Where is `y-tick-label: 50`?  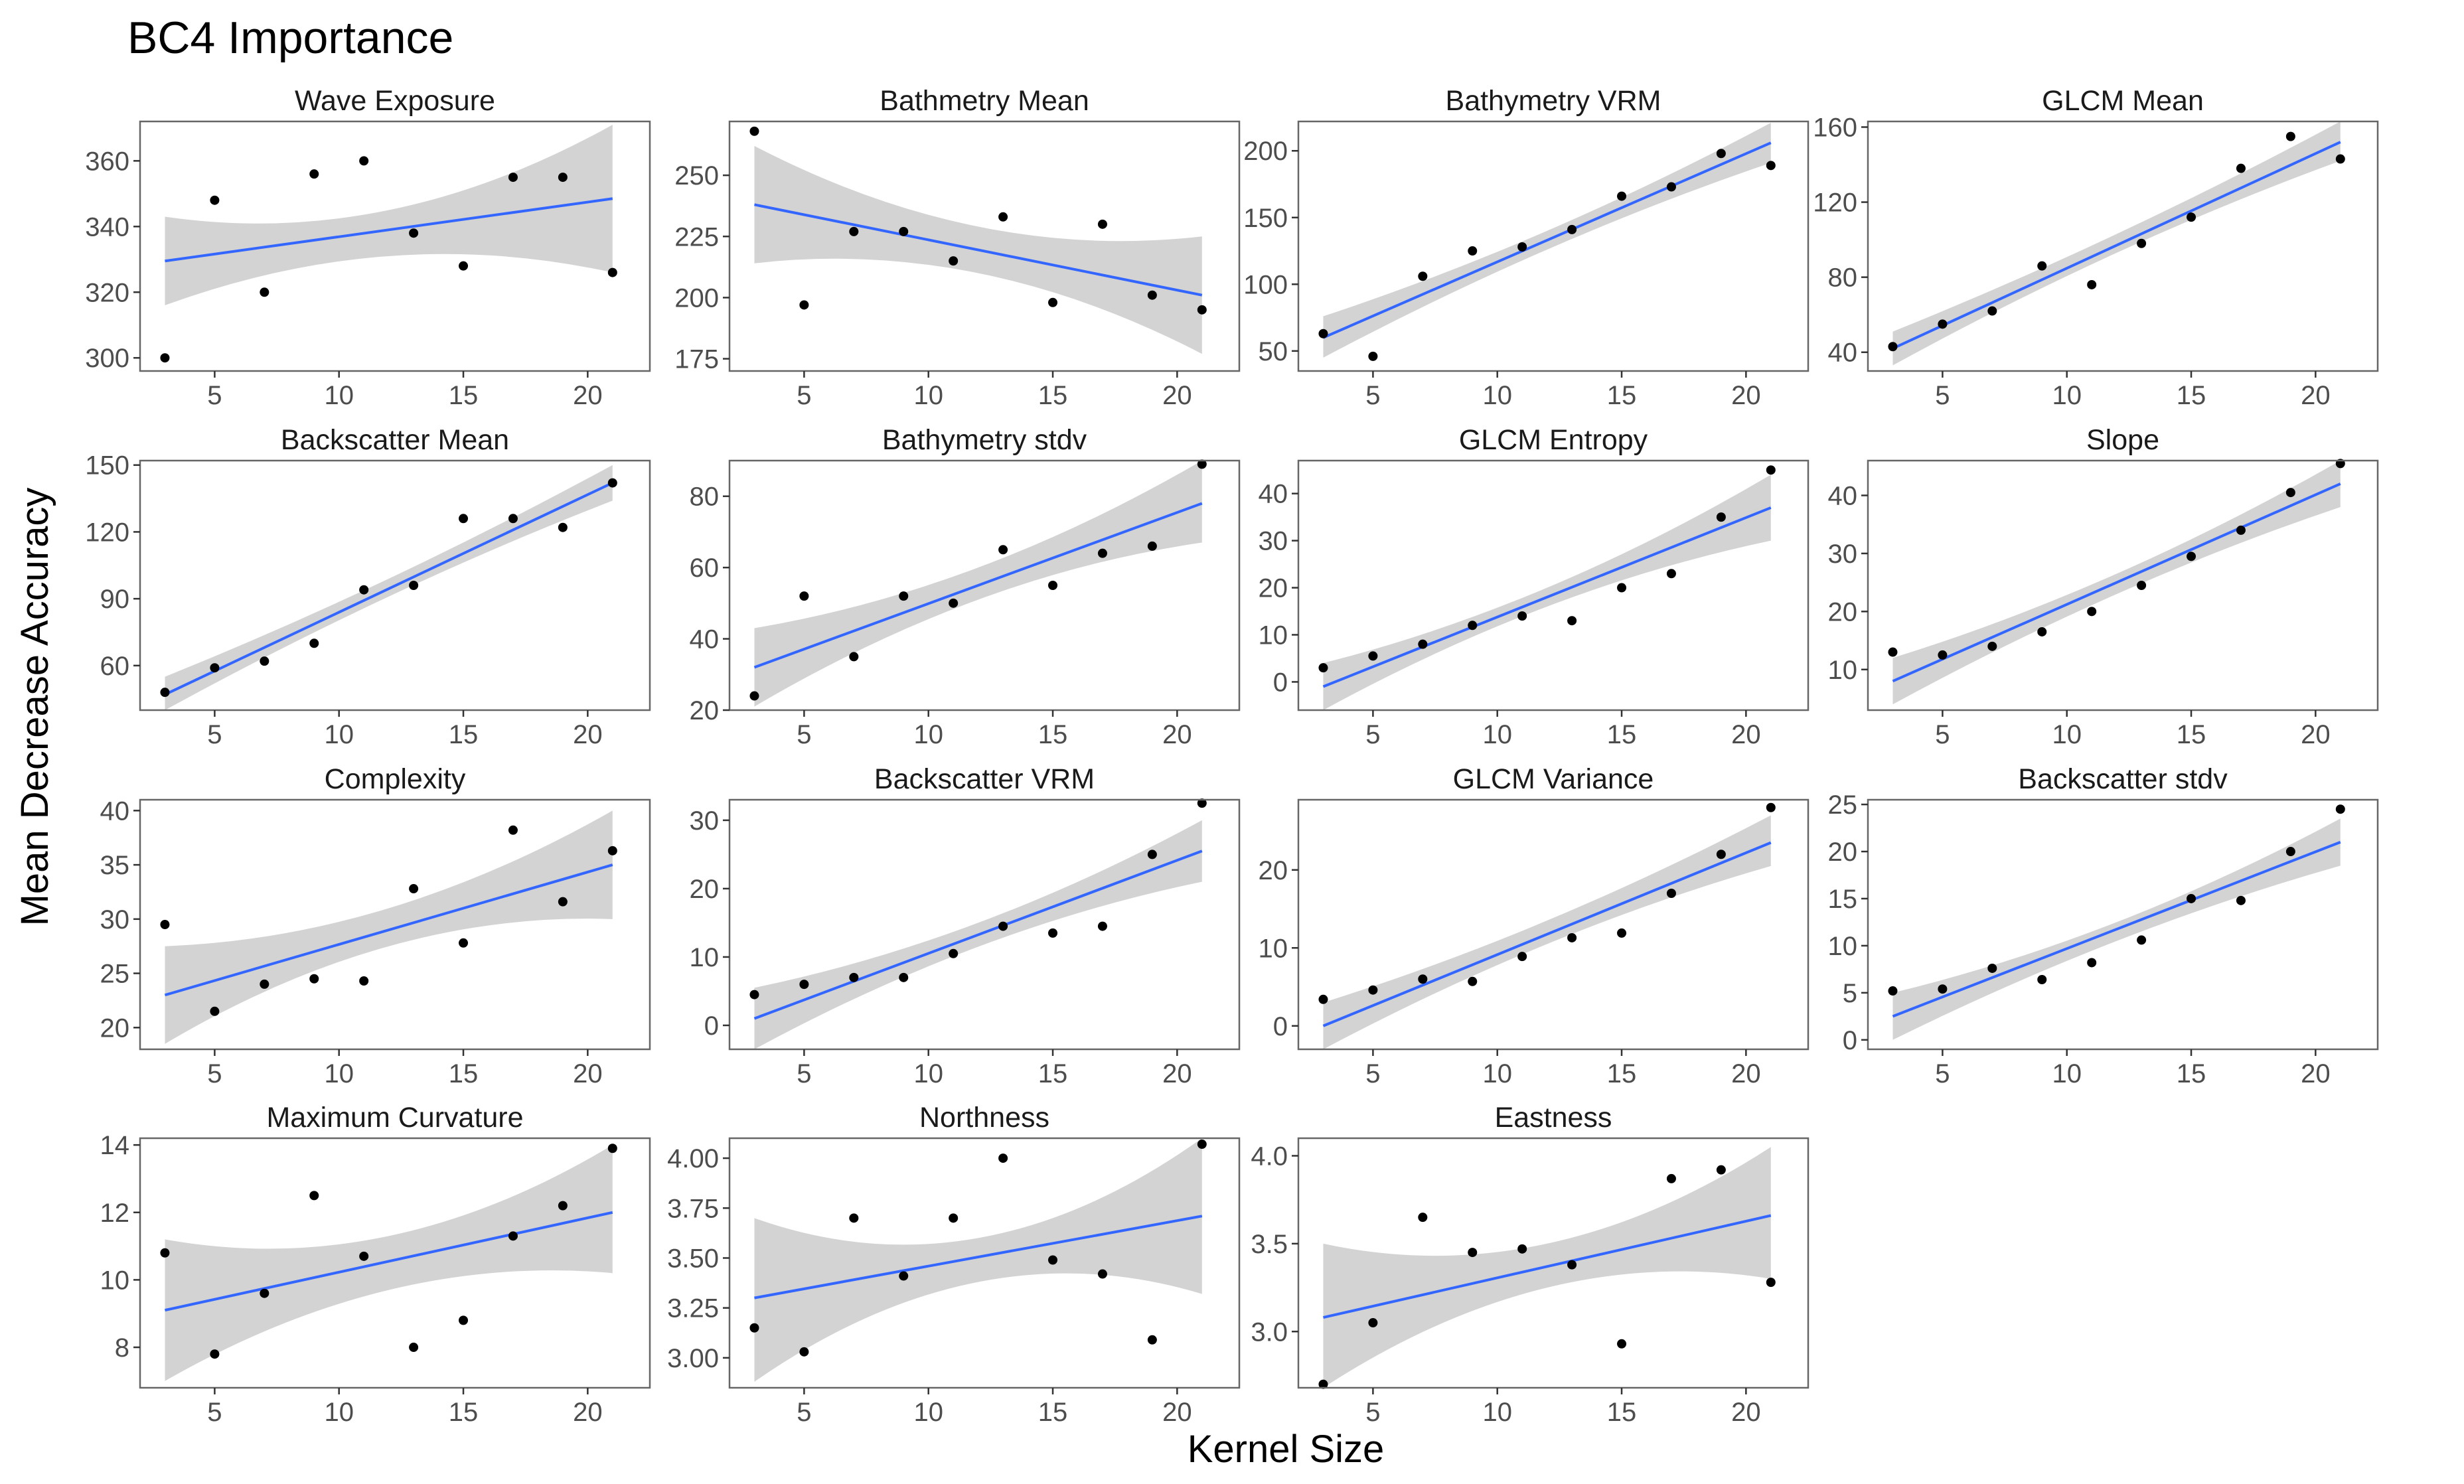 y-tick-label: 50 is located at coordinates (1274, 351).